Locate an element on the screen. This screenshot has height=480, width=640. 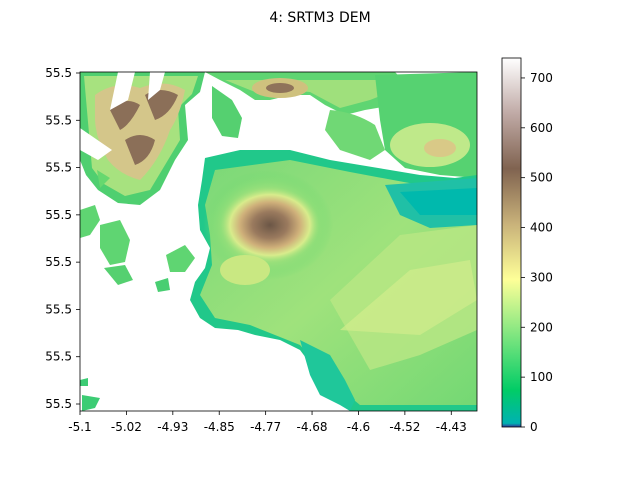
y-axis: 55.5 55.5 55.5 55.5 55.5 55.5 55.5 55.5 is located at coordinates (62, 238).